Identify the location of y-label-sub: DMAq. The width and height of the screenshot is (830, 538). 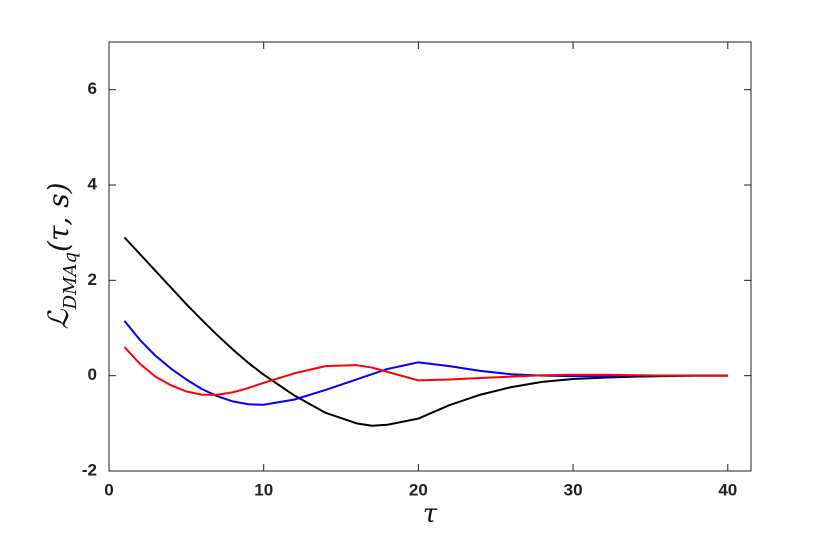
(70, 281).